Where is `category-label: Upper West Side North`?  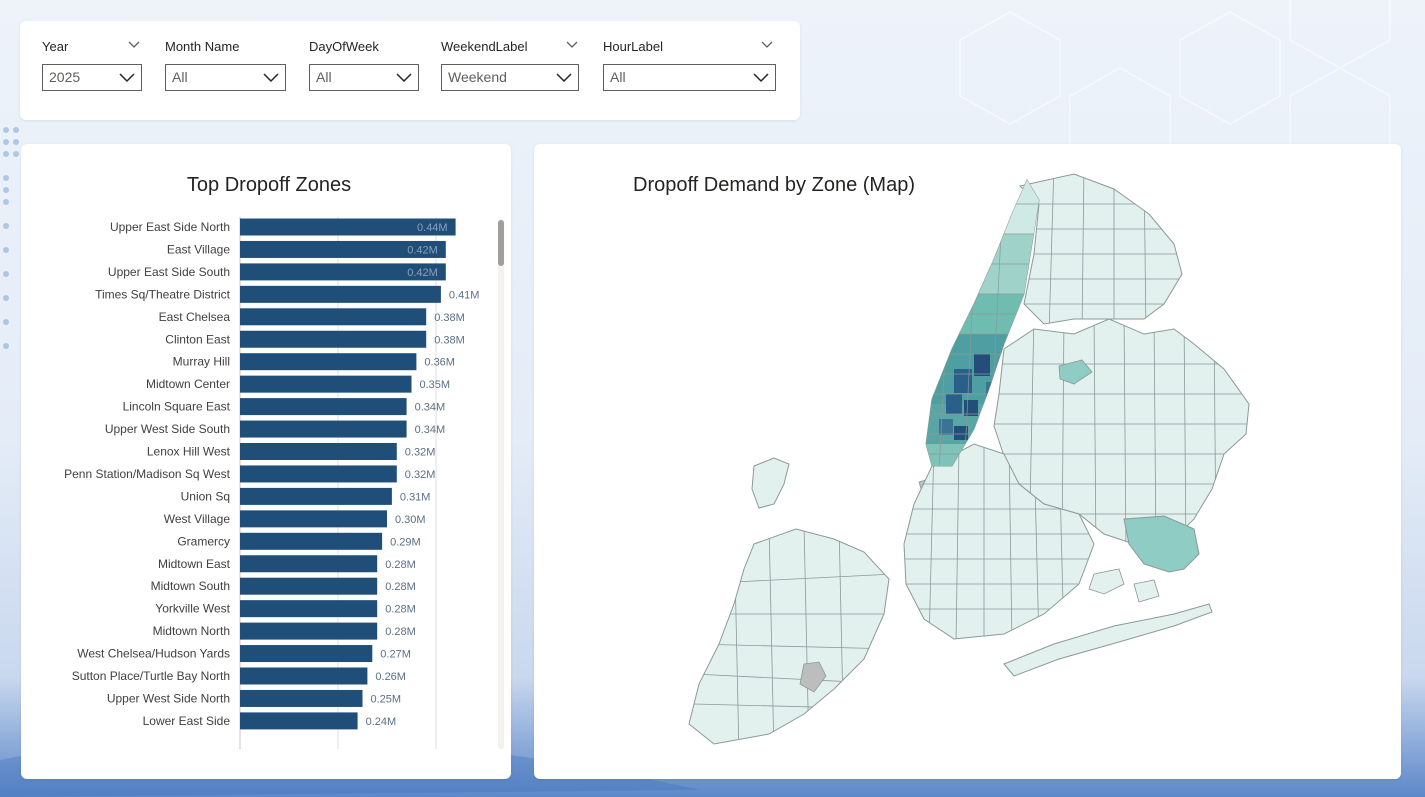
category-label: Upper West Side North is located at coordinates (168, 698).